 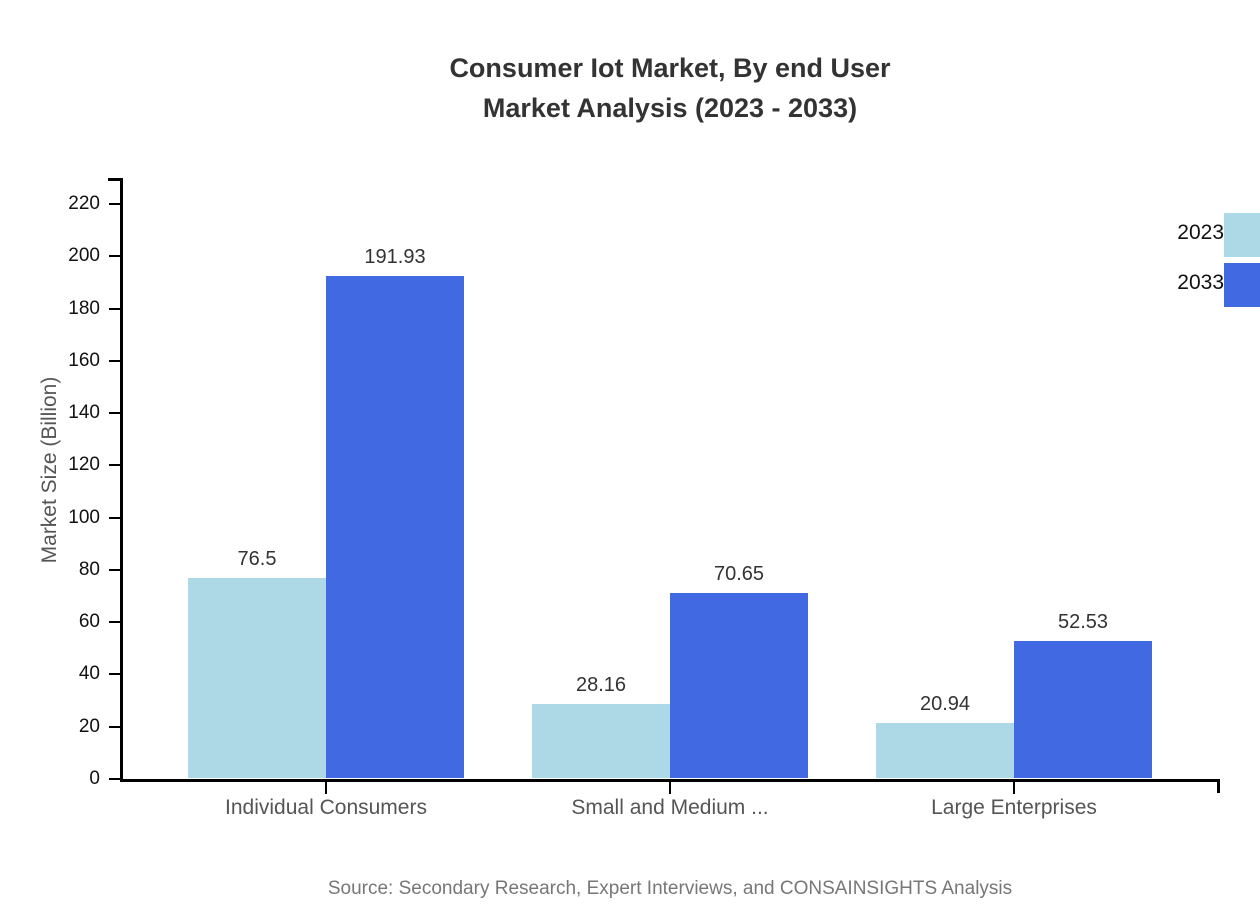 What do you see at coordinates (89, 569) in the screenshot?
I see `y-axis-tick-label: 80` at bounding box center [89, 569].